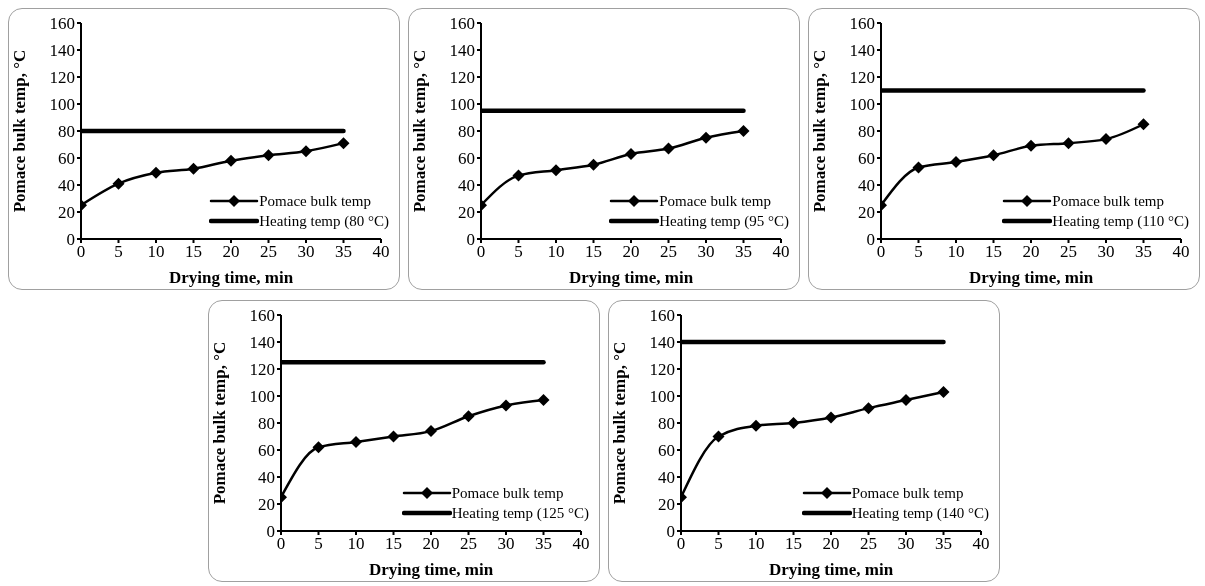  Describe the element at coordinates (724, 221) in the screenshot. I see `legend-label: Heating temp (95 °C)` at that location.